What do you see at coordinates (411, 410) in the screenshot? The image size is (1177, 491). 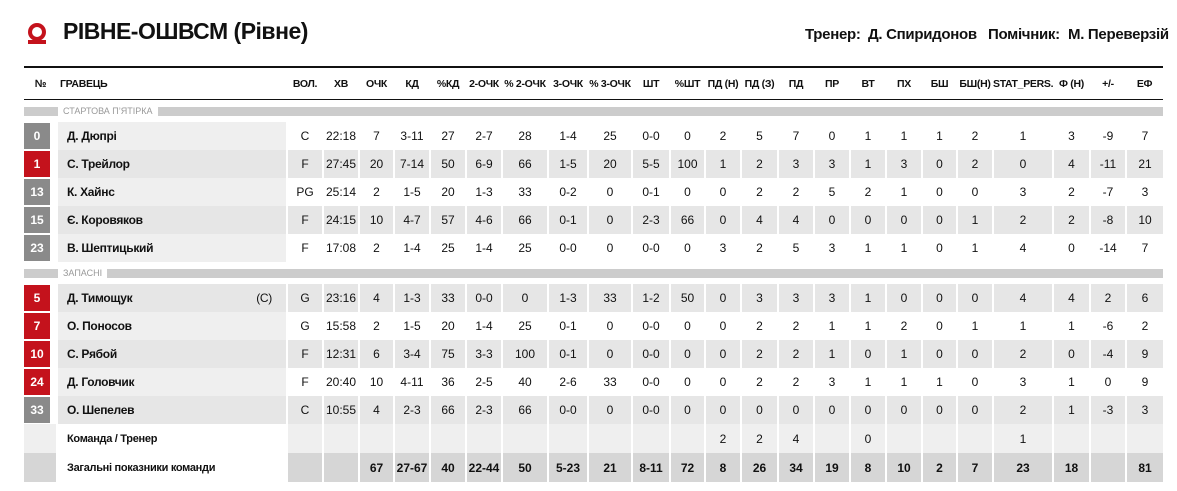 I see `stat-cell: 2-3` at bounding box center [411, 410].